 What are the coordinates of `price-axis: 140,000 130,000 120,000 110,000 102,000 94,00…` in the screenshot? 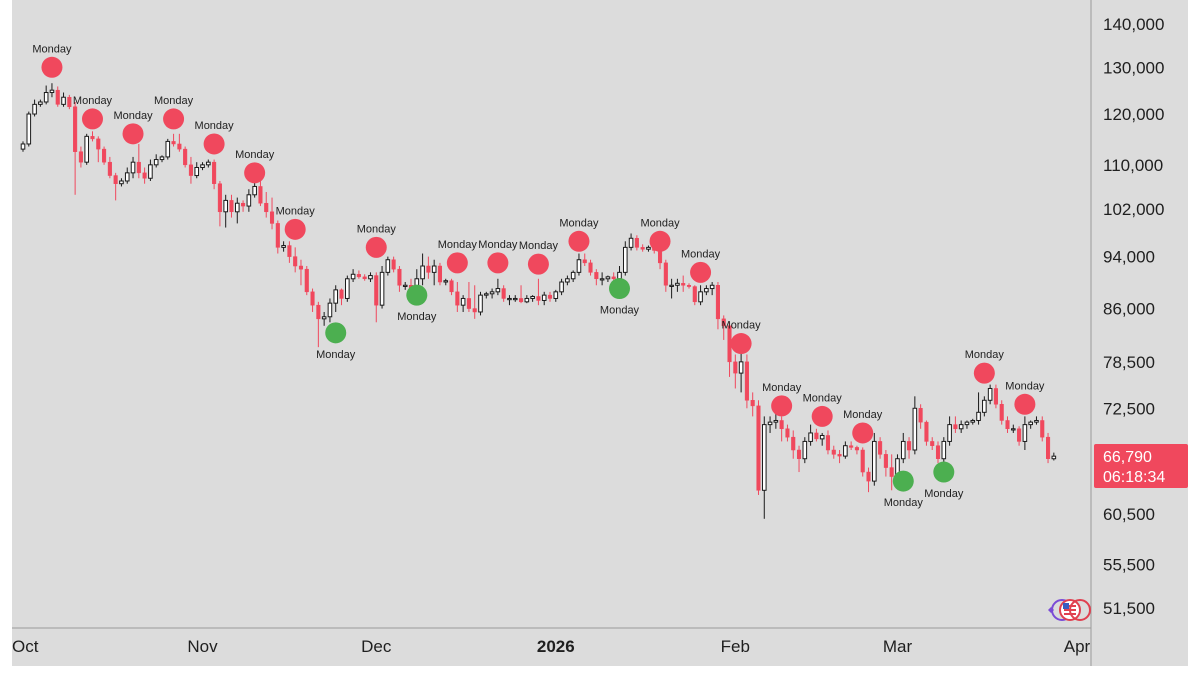 It's located at (1133, 316).